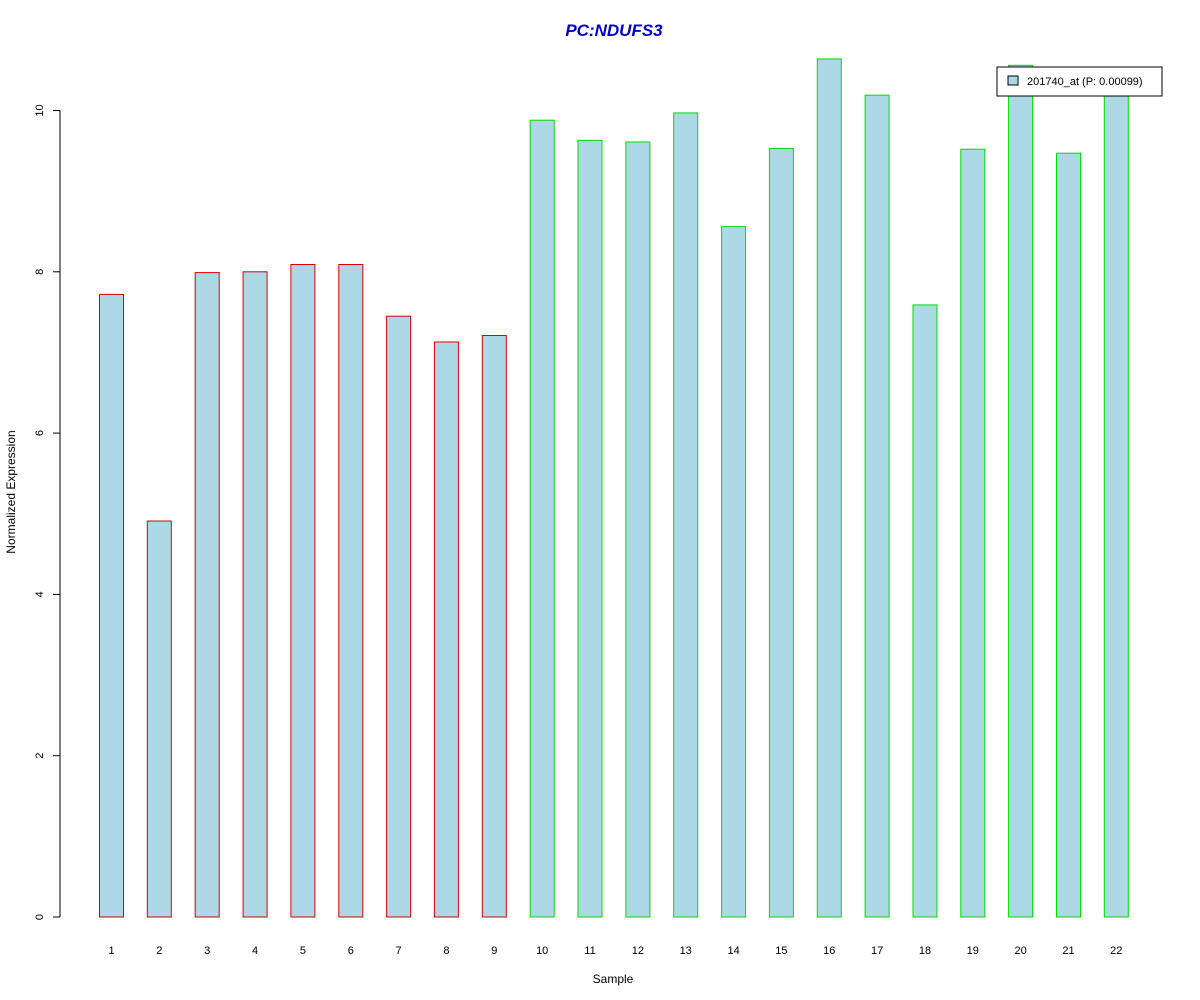 The width and height of the screenshot is (1200, 1000). I want to click on y-tick-label: 10, so click(40, 110).